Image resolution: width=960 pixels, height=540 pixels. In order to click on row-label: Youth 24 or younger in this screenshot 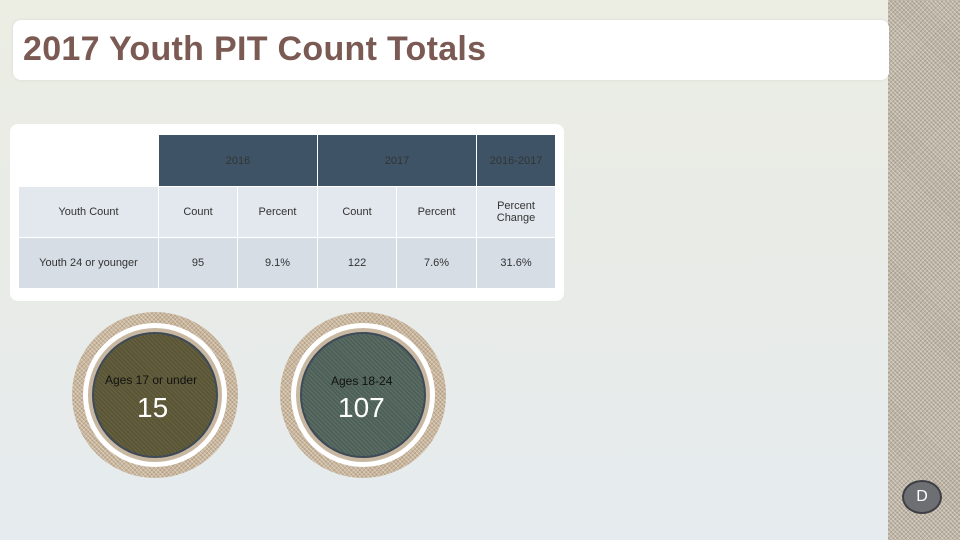, I will do `click(88, 263)`.